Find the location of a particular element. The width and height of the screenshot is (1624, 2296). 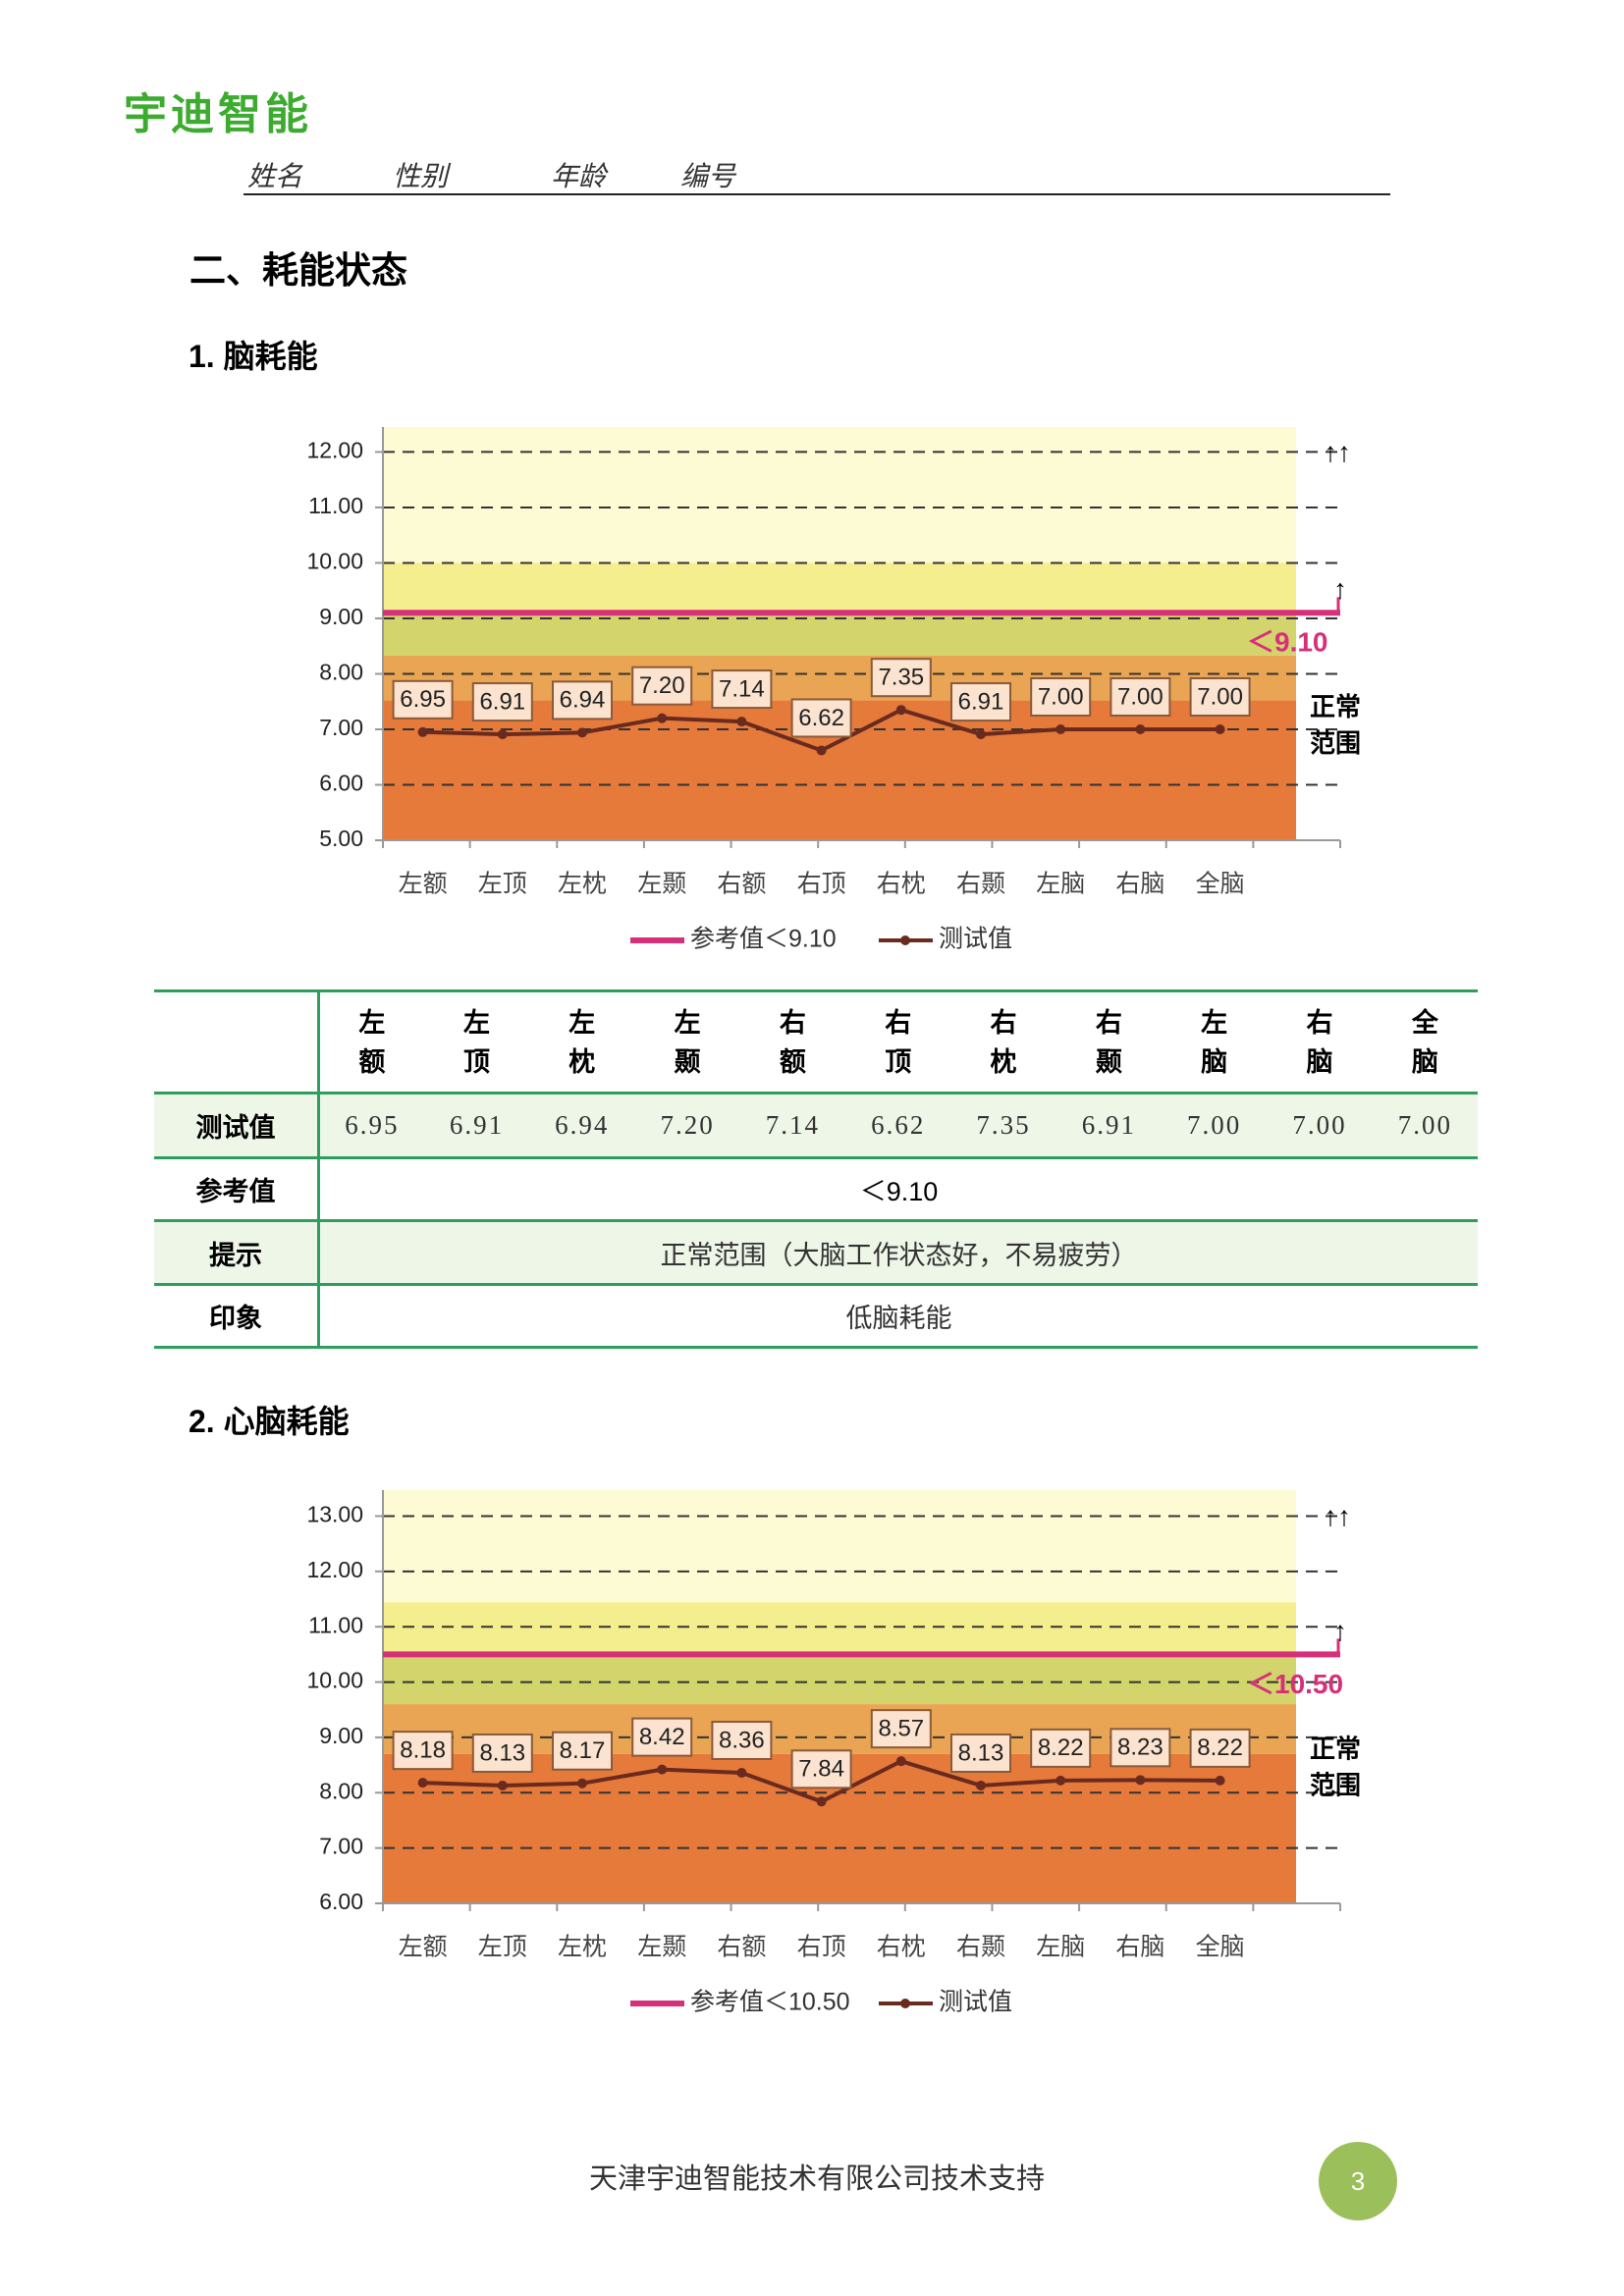

cell: 7.14 is located at coordinates (792, 1125).